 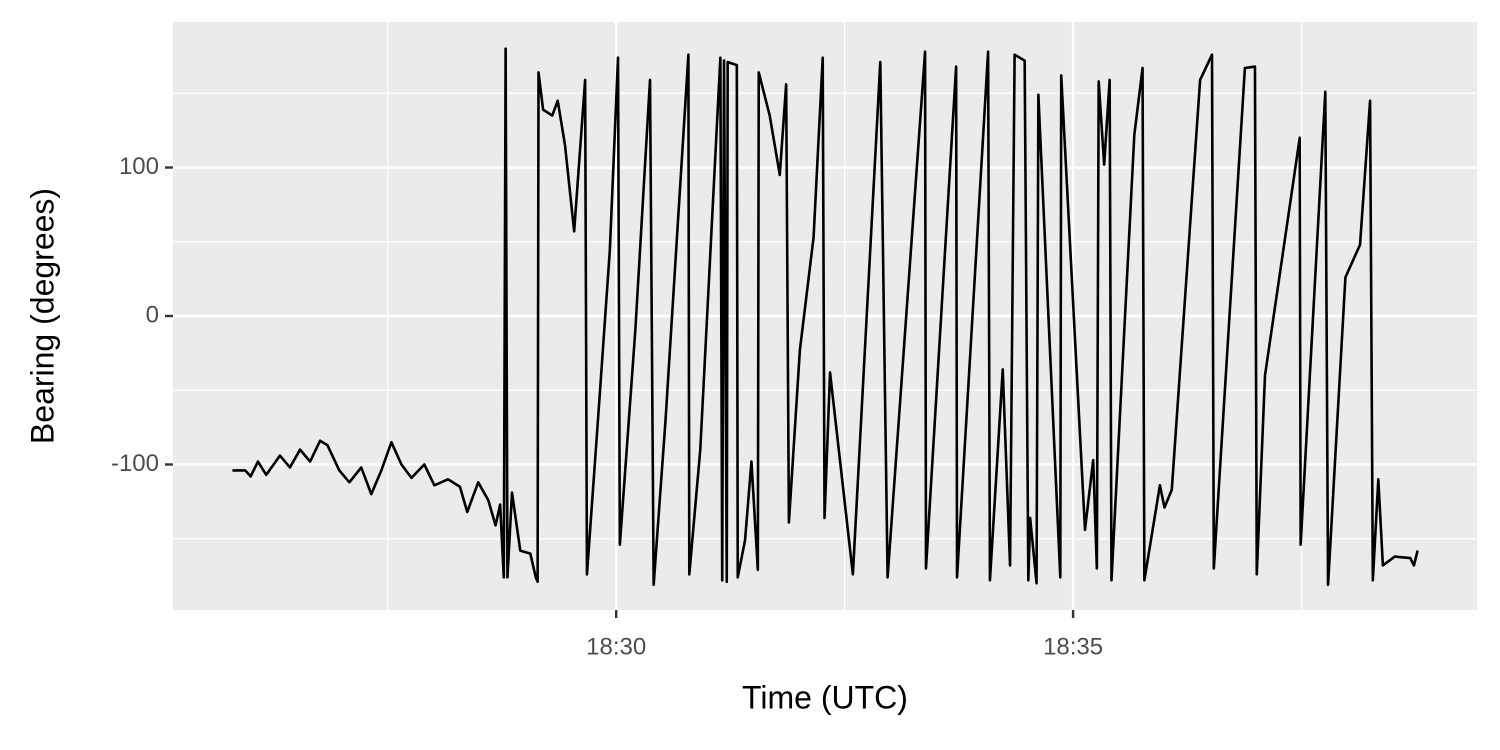 What do you see at coordinates (1073, 646) in the screenshot?
I see `x-tick-label: 18:35` at bounding box center [1073, 646].